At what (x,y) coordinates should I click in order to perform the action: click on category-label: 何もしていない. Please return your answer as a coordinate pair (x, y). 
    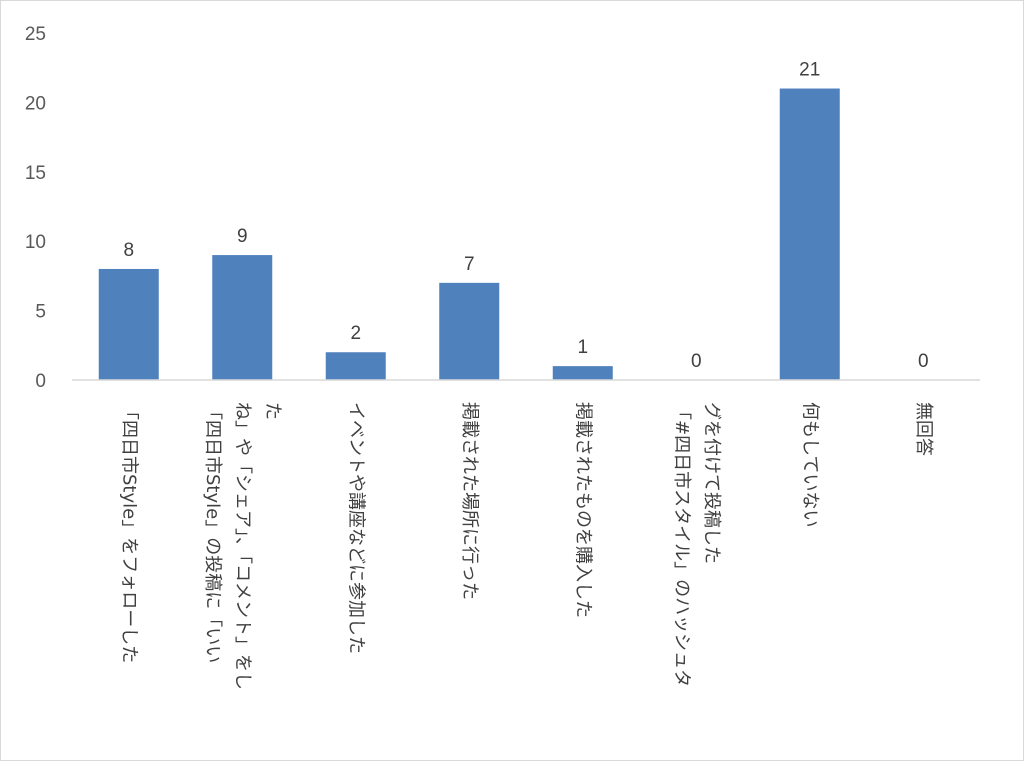
    Looking at the image, I should click on (809, 464).